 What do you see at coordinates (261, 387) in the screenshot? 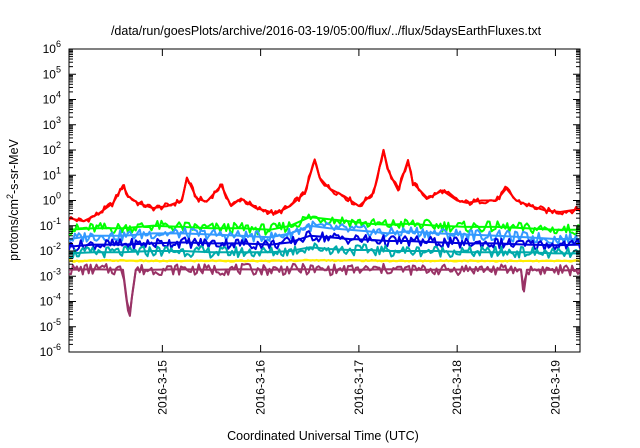
I see `x-tick-label: 2016-3-16` at bounding box center [261, 387].